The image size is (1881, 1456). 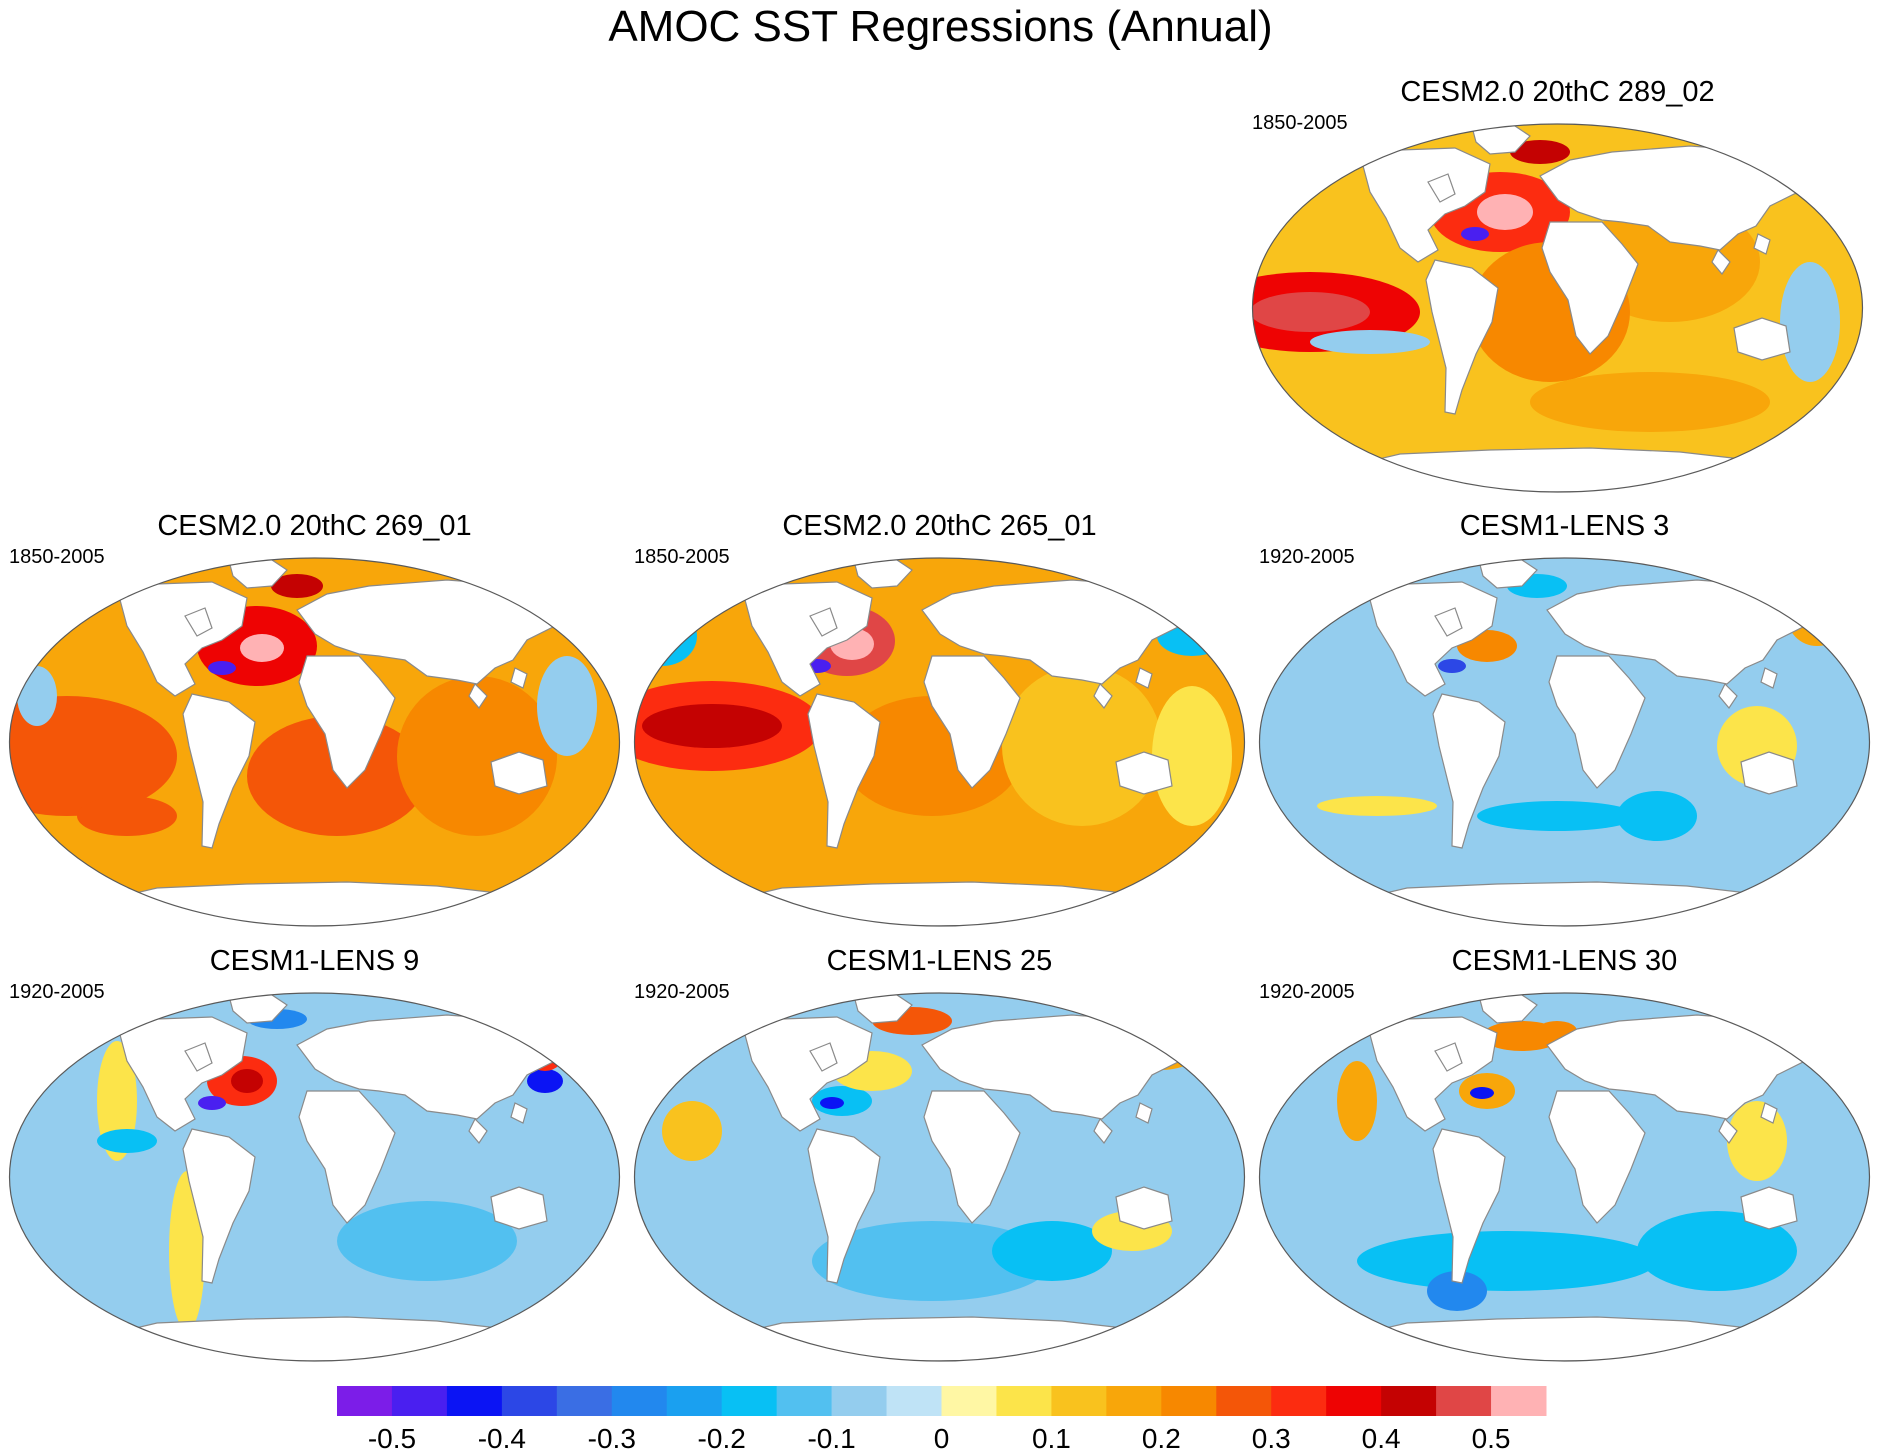 I want to click on map-panel: CESM1-LENS 9 1920-2005, so click(x=314, y=1155).